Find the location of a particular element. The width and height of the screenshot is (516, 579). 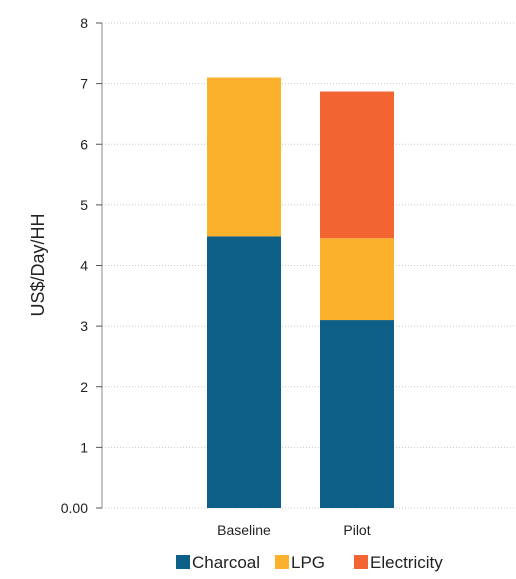

legend-swatch-lpg is located at coordinates (282, 562).